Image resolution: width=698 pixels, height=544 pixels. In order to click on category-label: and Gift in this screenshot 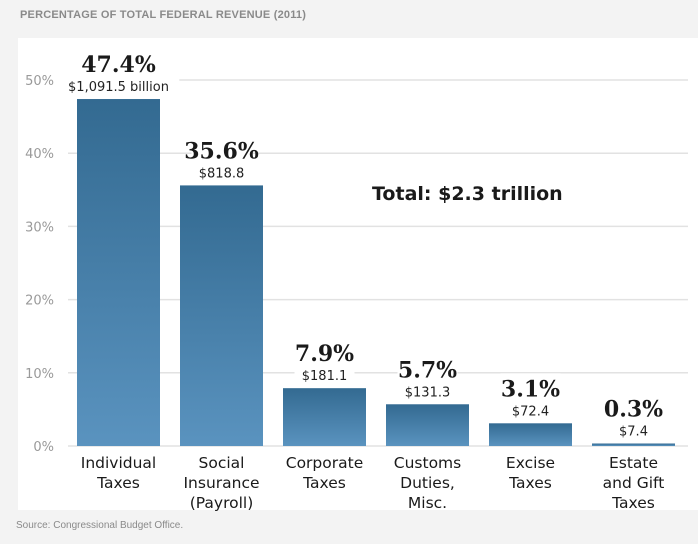, I will do `click(634, 483)`.